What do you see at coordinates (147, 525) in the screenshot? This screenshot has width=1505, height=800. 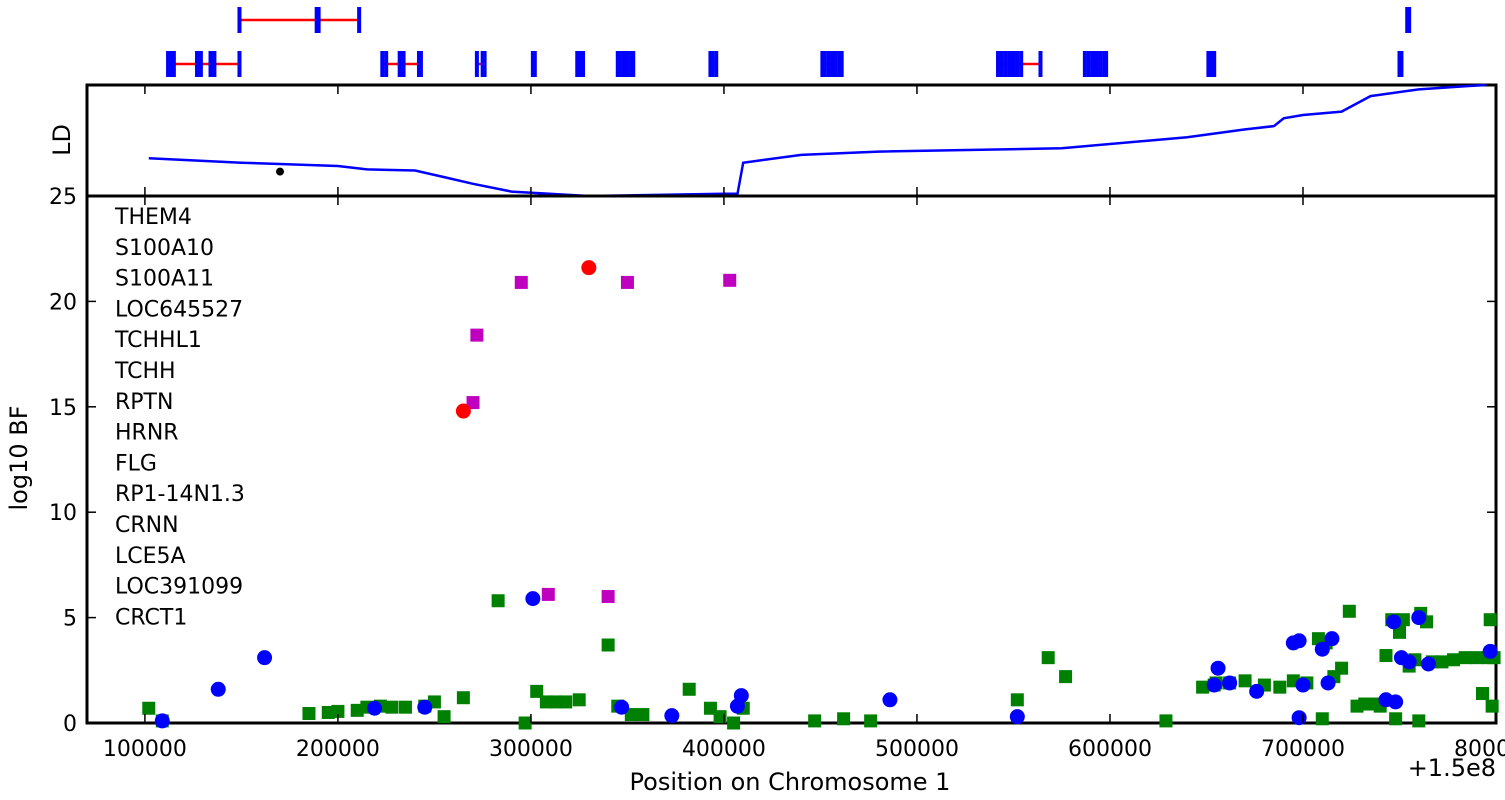 I see `gene-label: CRNN` at bounding box center [147, 525].